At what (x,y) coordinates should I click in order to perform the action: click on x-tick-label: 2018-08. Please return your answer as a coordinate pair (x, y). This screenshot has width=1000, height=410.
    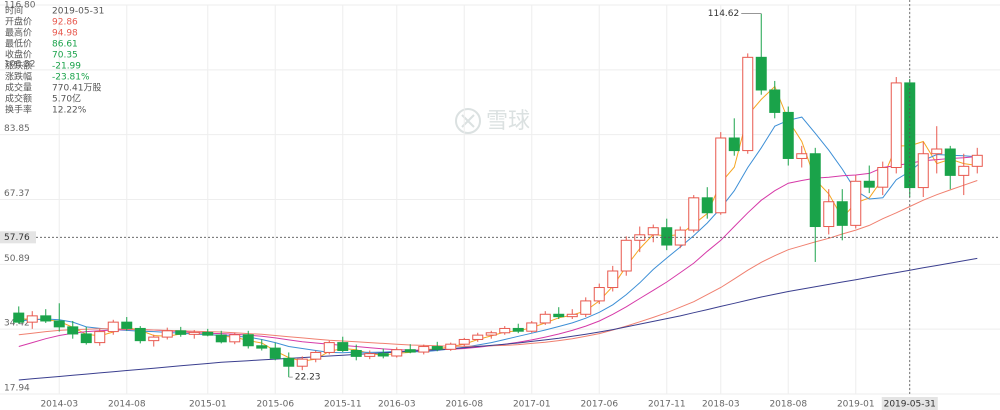
    Looking at the image, I should click on (788, 405).